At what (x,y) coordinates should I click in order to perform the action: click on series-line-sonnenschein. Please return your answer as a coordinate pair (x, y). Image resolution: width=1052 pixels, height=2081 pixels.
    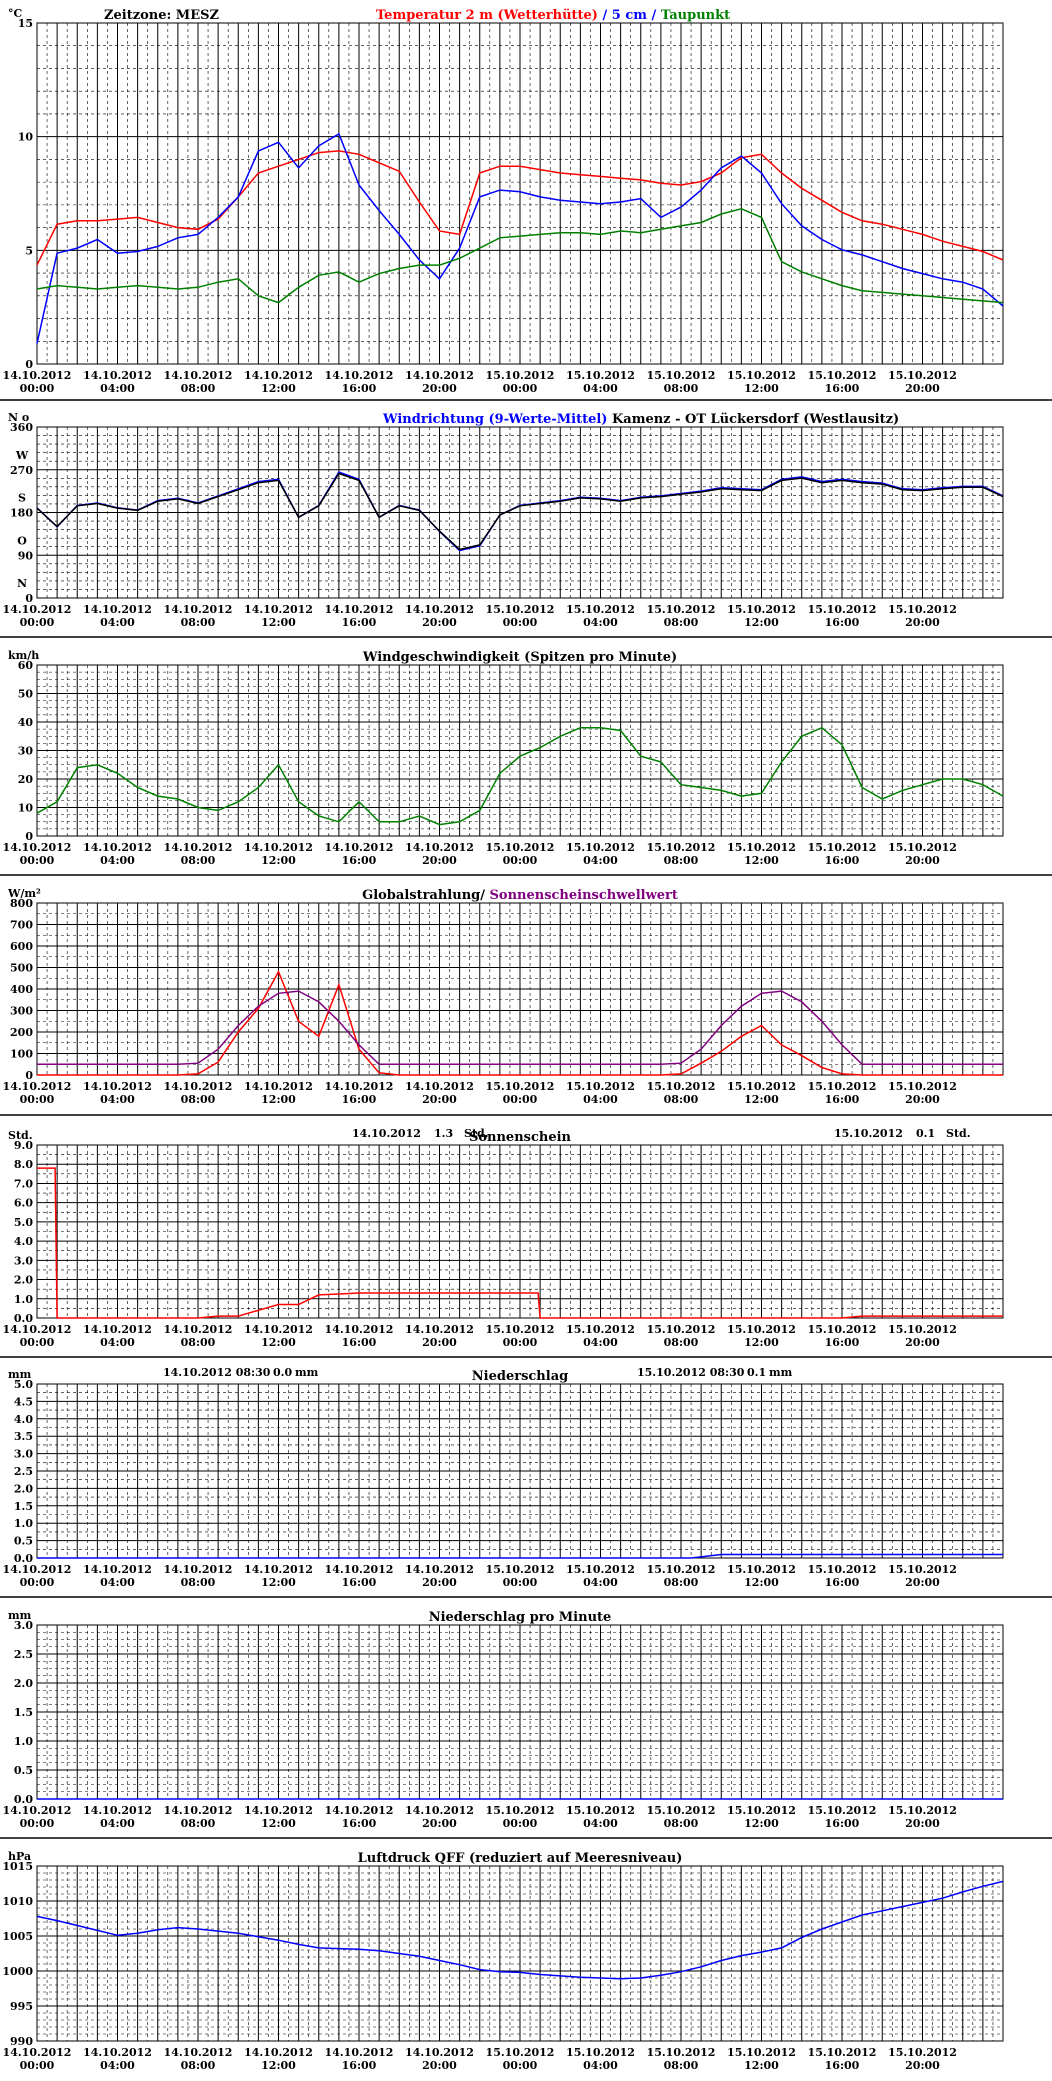
    Looking at the image, I should click on (520, 1243).